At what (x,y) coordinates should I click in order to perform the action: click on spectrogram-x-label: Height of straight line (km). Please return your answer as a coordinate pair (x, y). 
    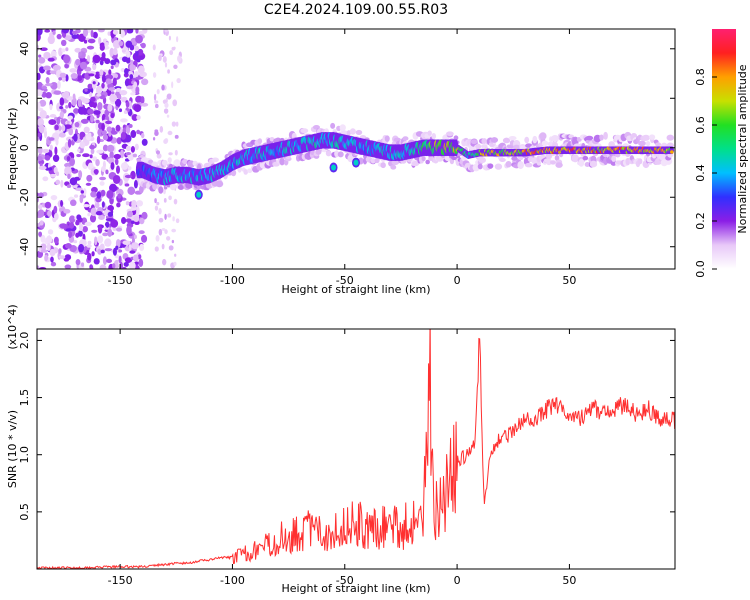
    Looking at the image, I should click on (355, 289).